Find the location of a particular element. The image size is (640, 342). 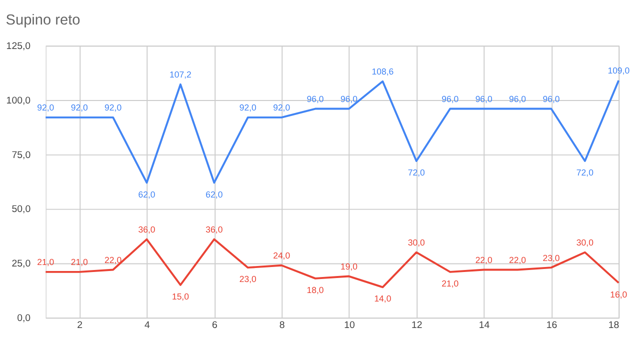

x-tick-label: 2 is located at coordinates (80, 325).